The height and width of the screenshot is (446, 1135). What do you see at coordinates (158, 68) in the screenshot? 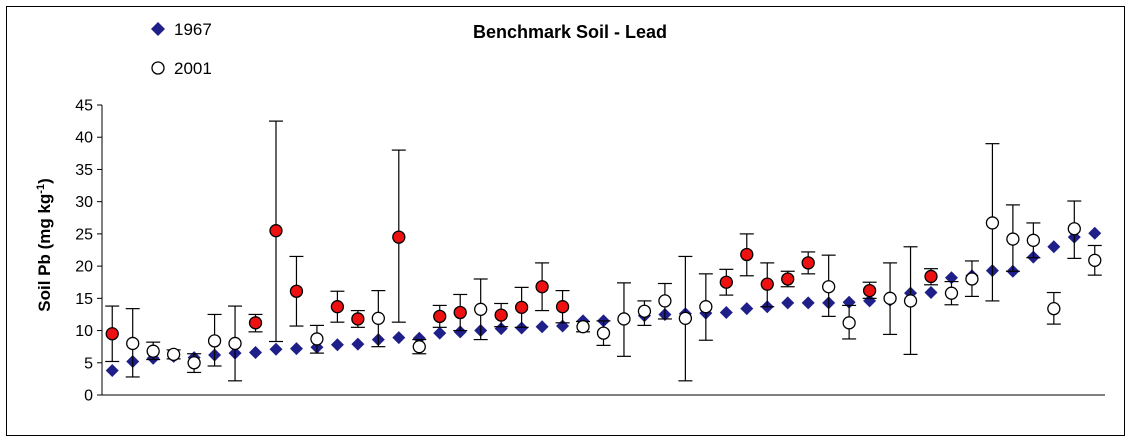
I see `legend-marker-2001` at bounding box center [158, 68].